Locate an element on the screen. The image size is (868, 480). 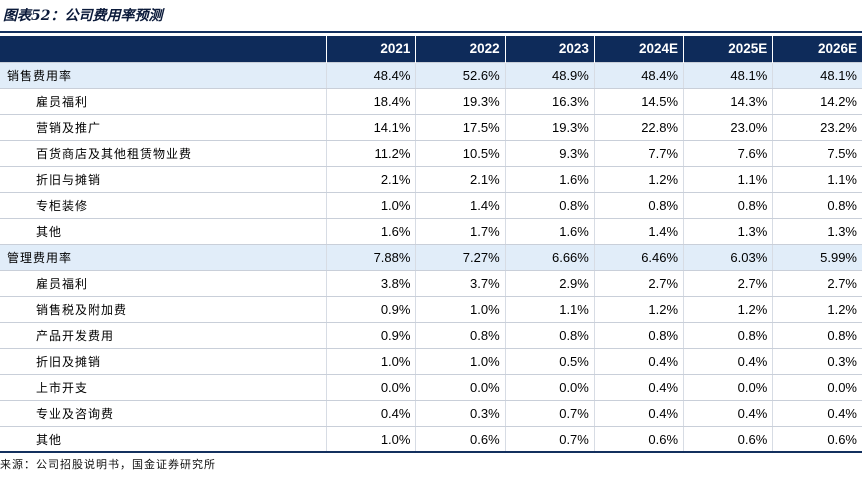
table-cell: 1.7% is located at coordinates (460, 231).